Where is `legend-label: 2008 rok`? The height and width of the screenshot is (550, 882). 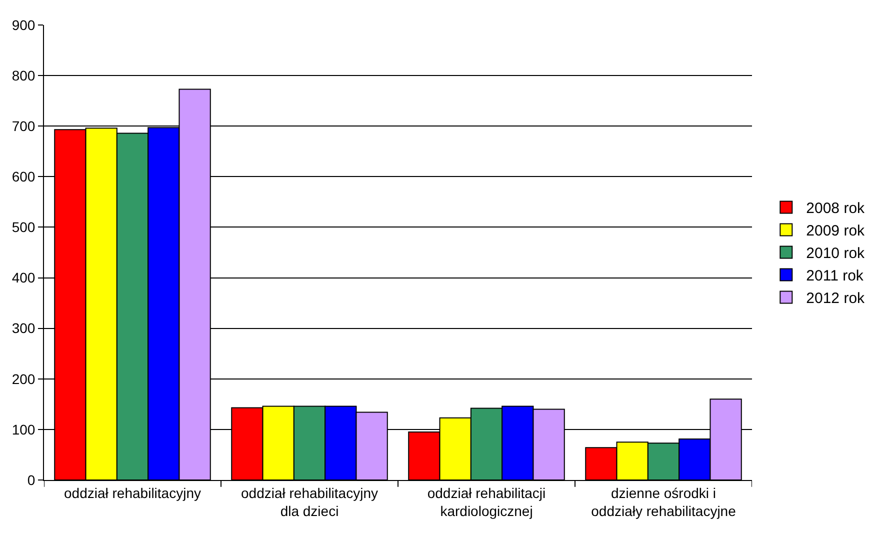 legend-label: 2008 rok is located at coordinates (836, 209).